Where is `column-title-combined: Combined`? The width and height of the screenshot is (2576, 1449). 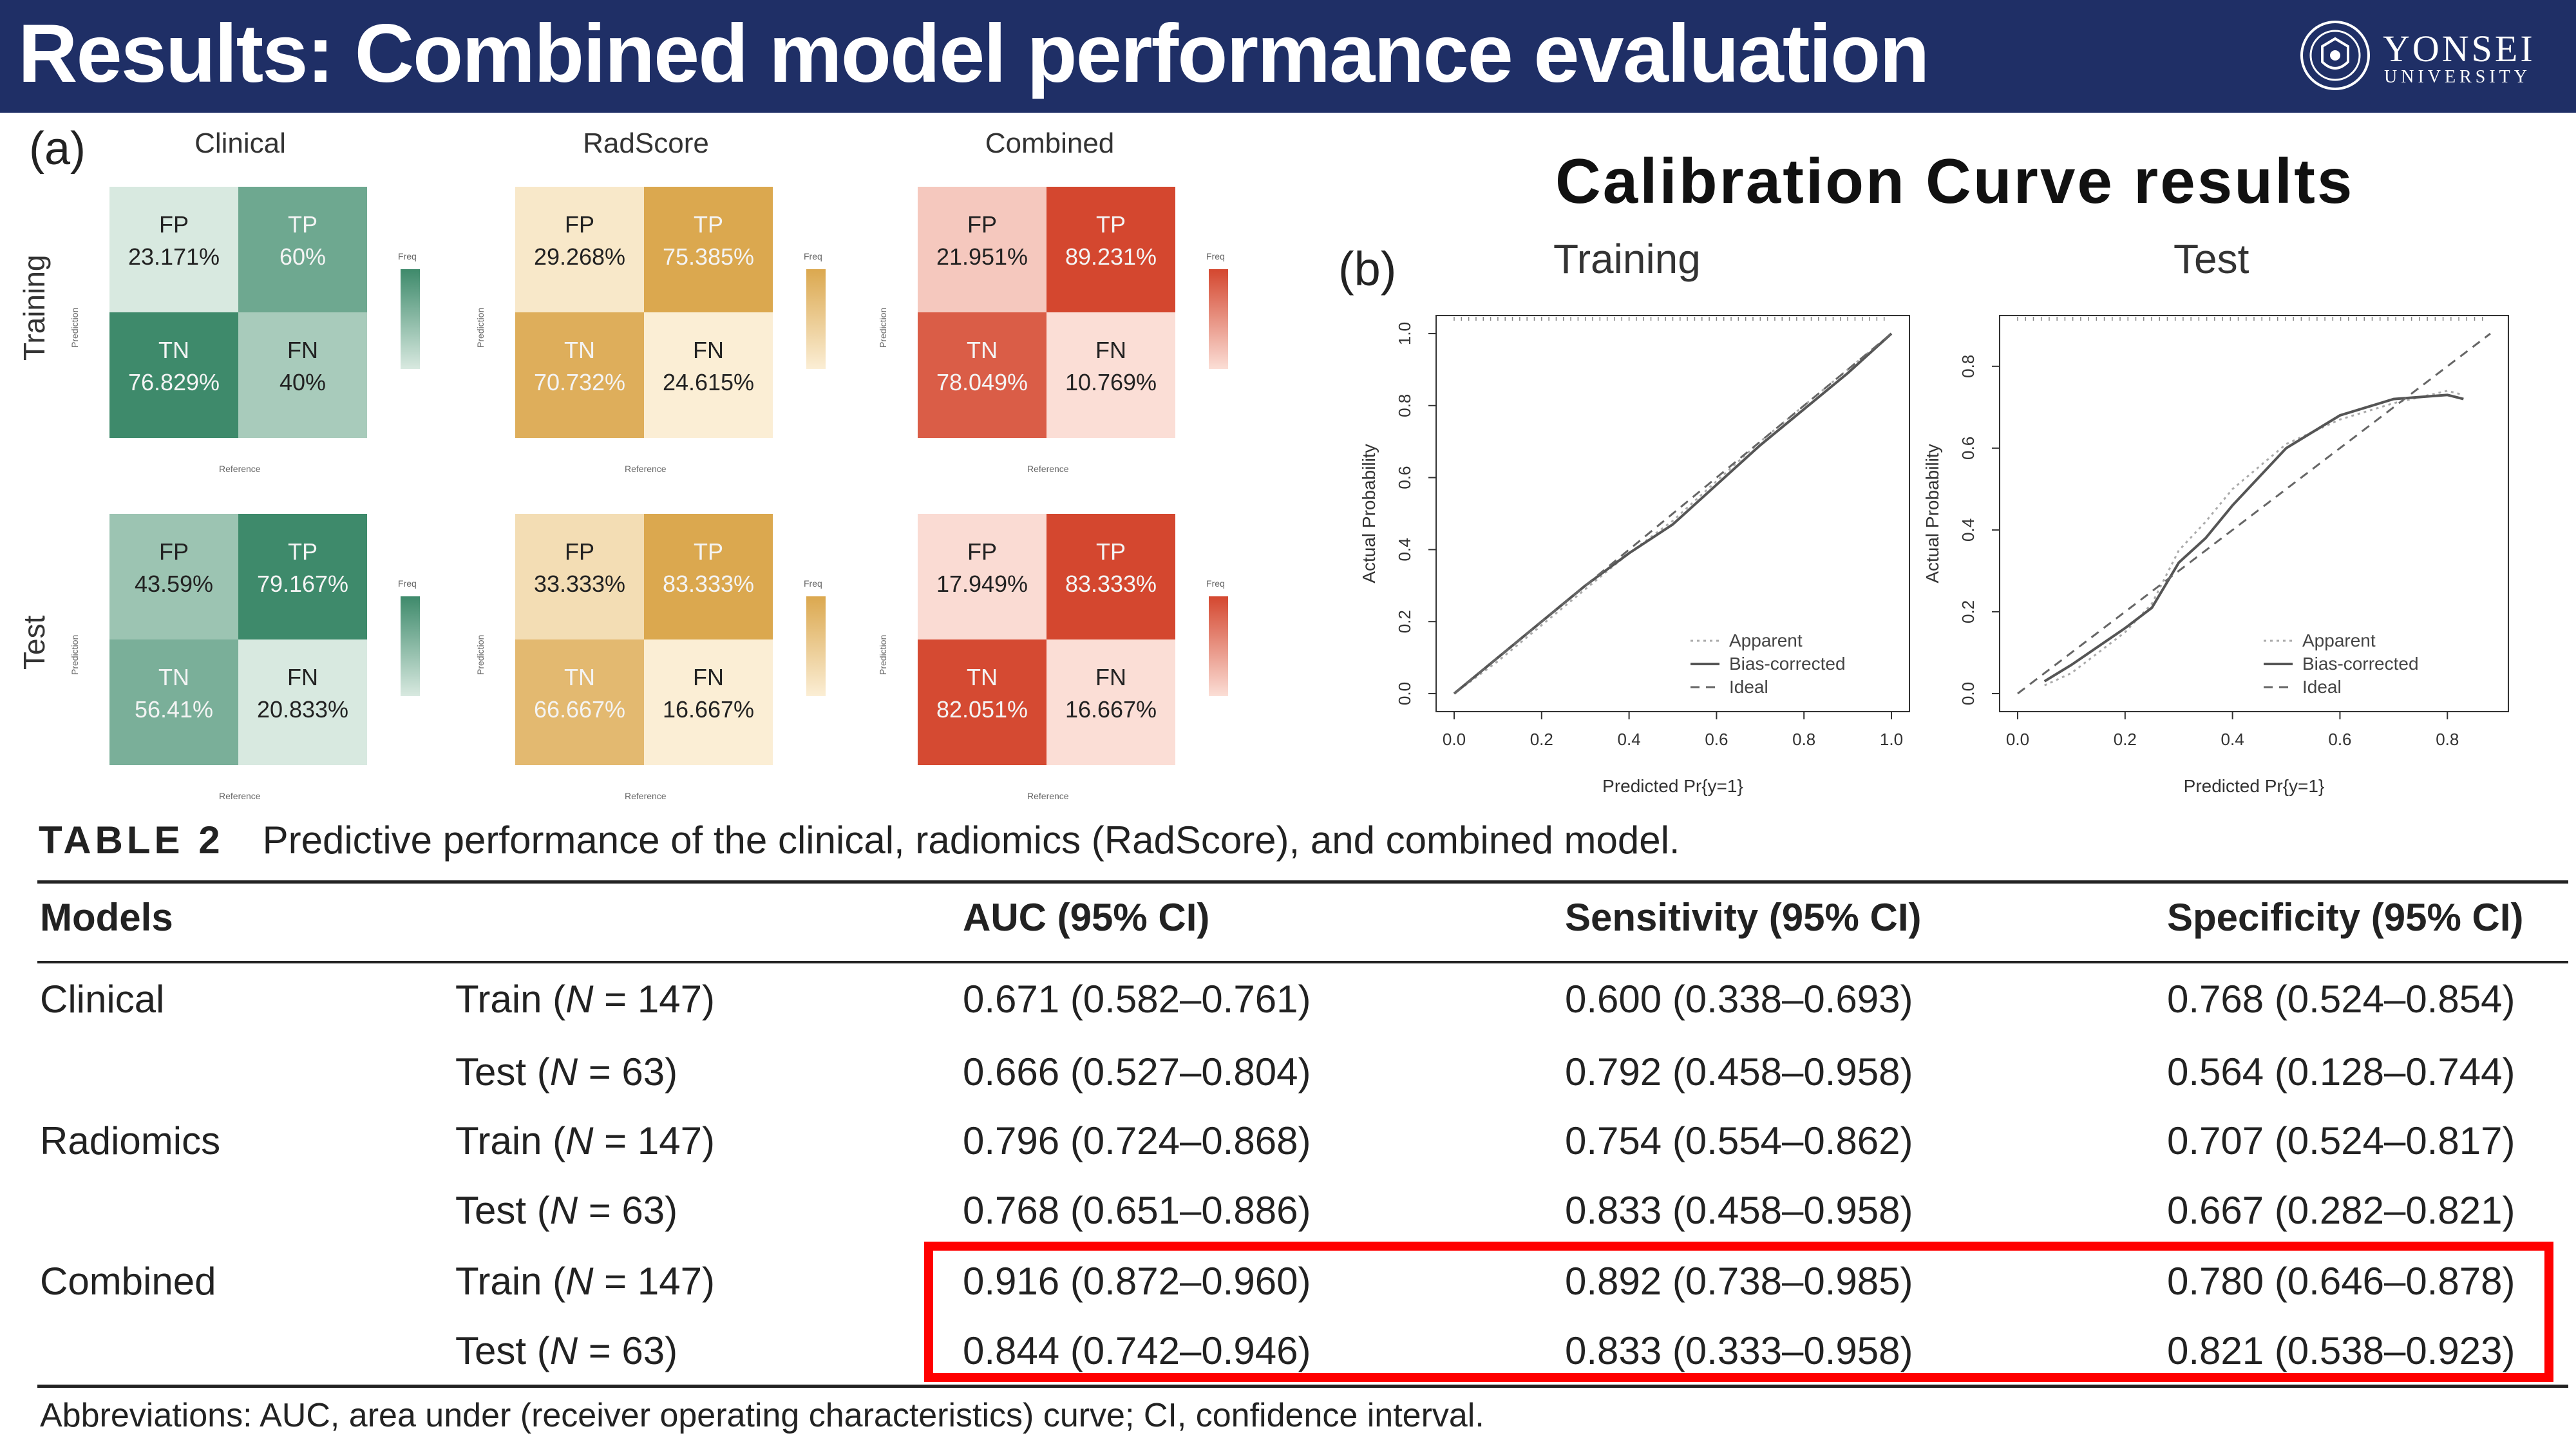
column-title-combined: Combined is located at coordinates (1050, 143).